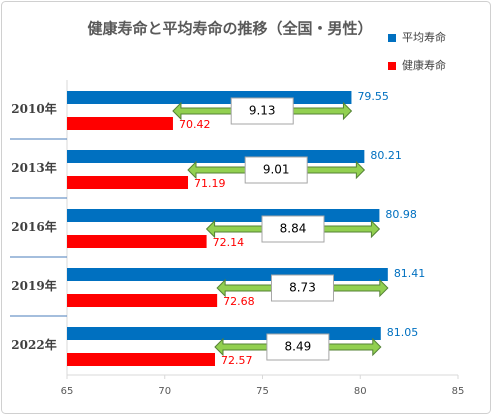 This screenshot has height=416, width=493. I want to click on value-label: 72.57, so click(237, 360).